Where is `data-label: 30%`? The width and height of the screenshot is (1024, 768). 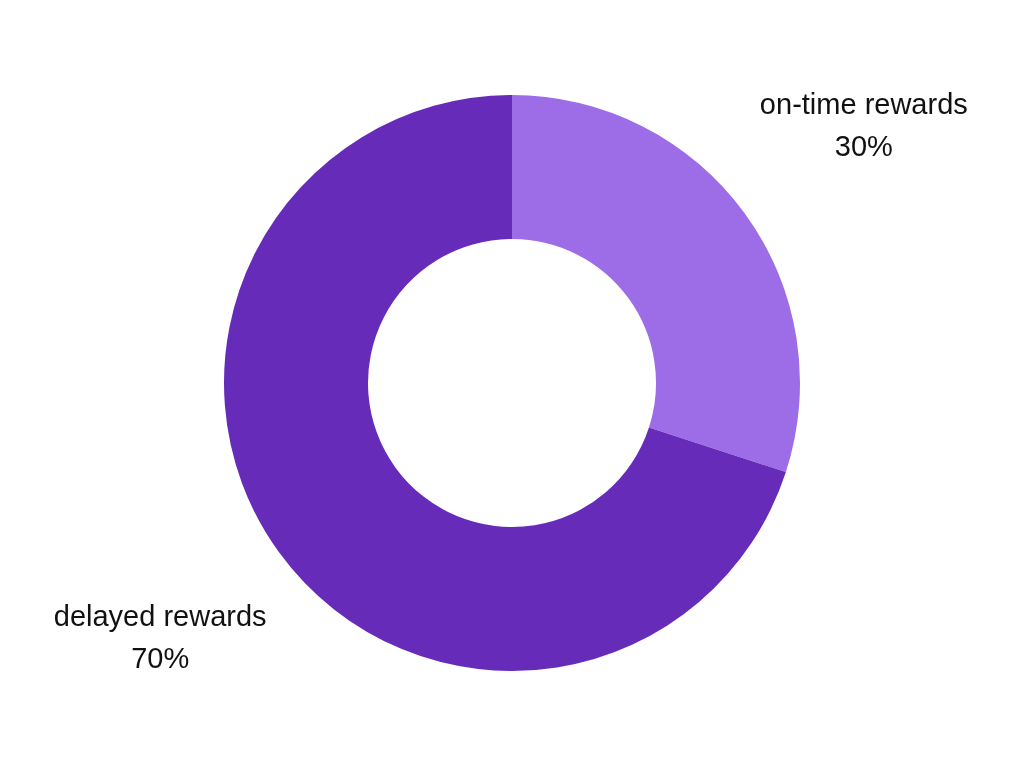
data-label: 30% is located at coordinates (863, 146).